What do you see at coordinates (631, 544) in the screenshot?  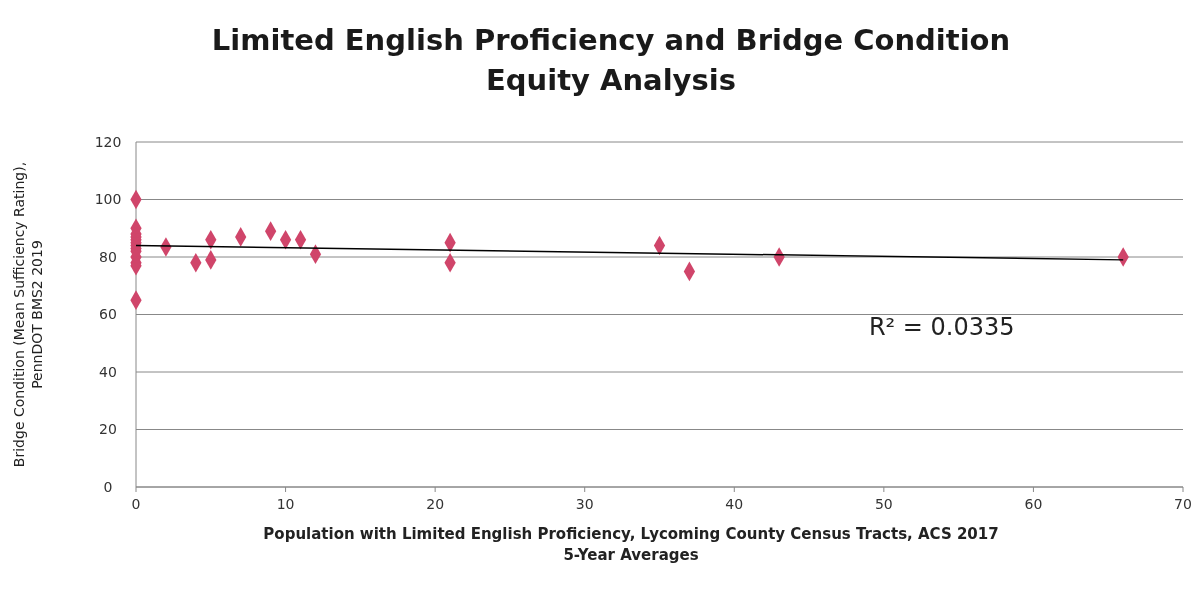 I see `x-axis-title: Population with Limited English Proficiency, Lycoming County Census Tracts, ACS 2017 5-Year Averages` at bounding box center [631, 544].